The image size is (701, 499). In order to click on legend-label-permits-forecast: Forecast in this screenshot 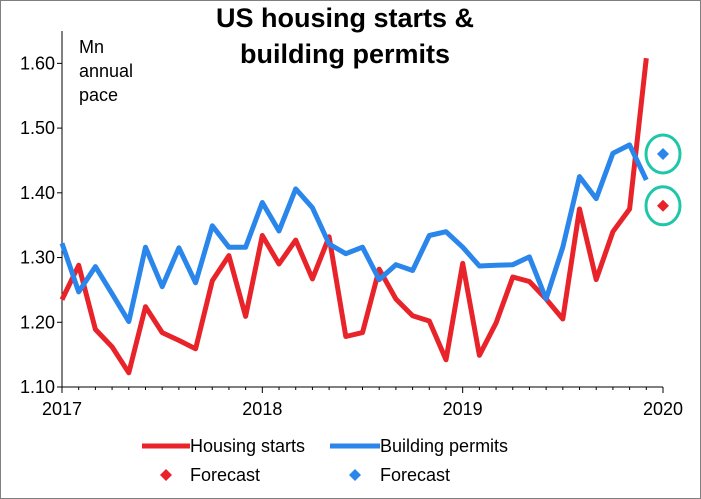, I will do `click(415, 475)`.